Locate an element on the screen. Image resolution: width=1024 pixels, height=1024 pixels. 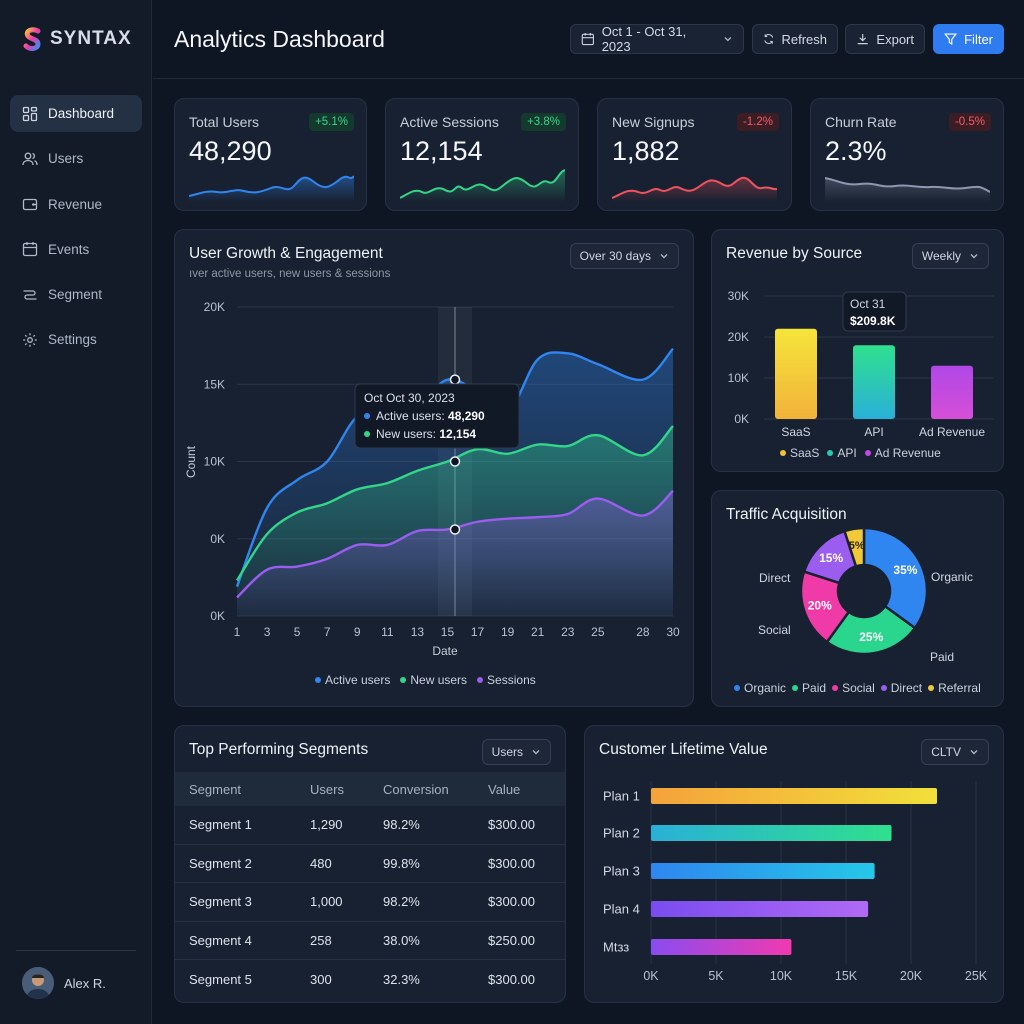
y-tick-label: 0K is located at coordinates (217, 616).